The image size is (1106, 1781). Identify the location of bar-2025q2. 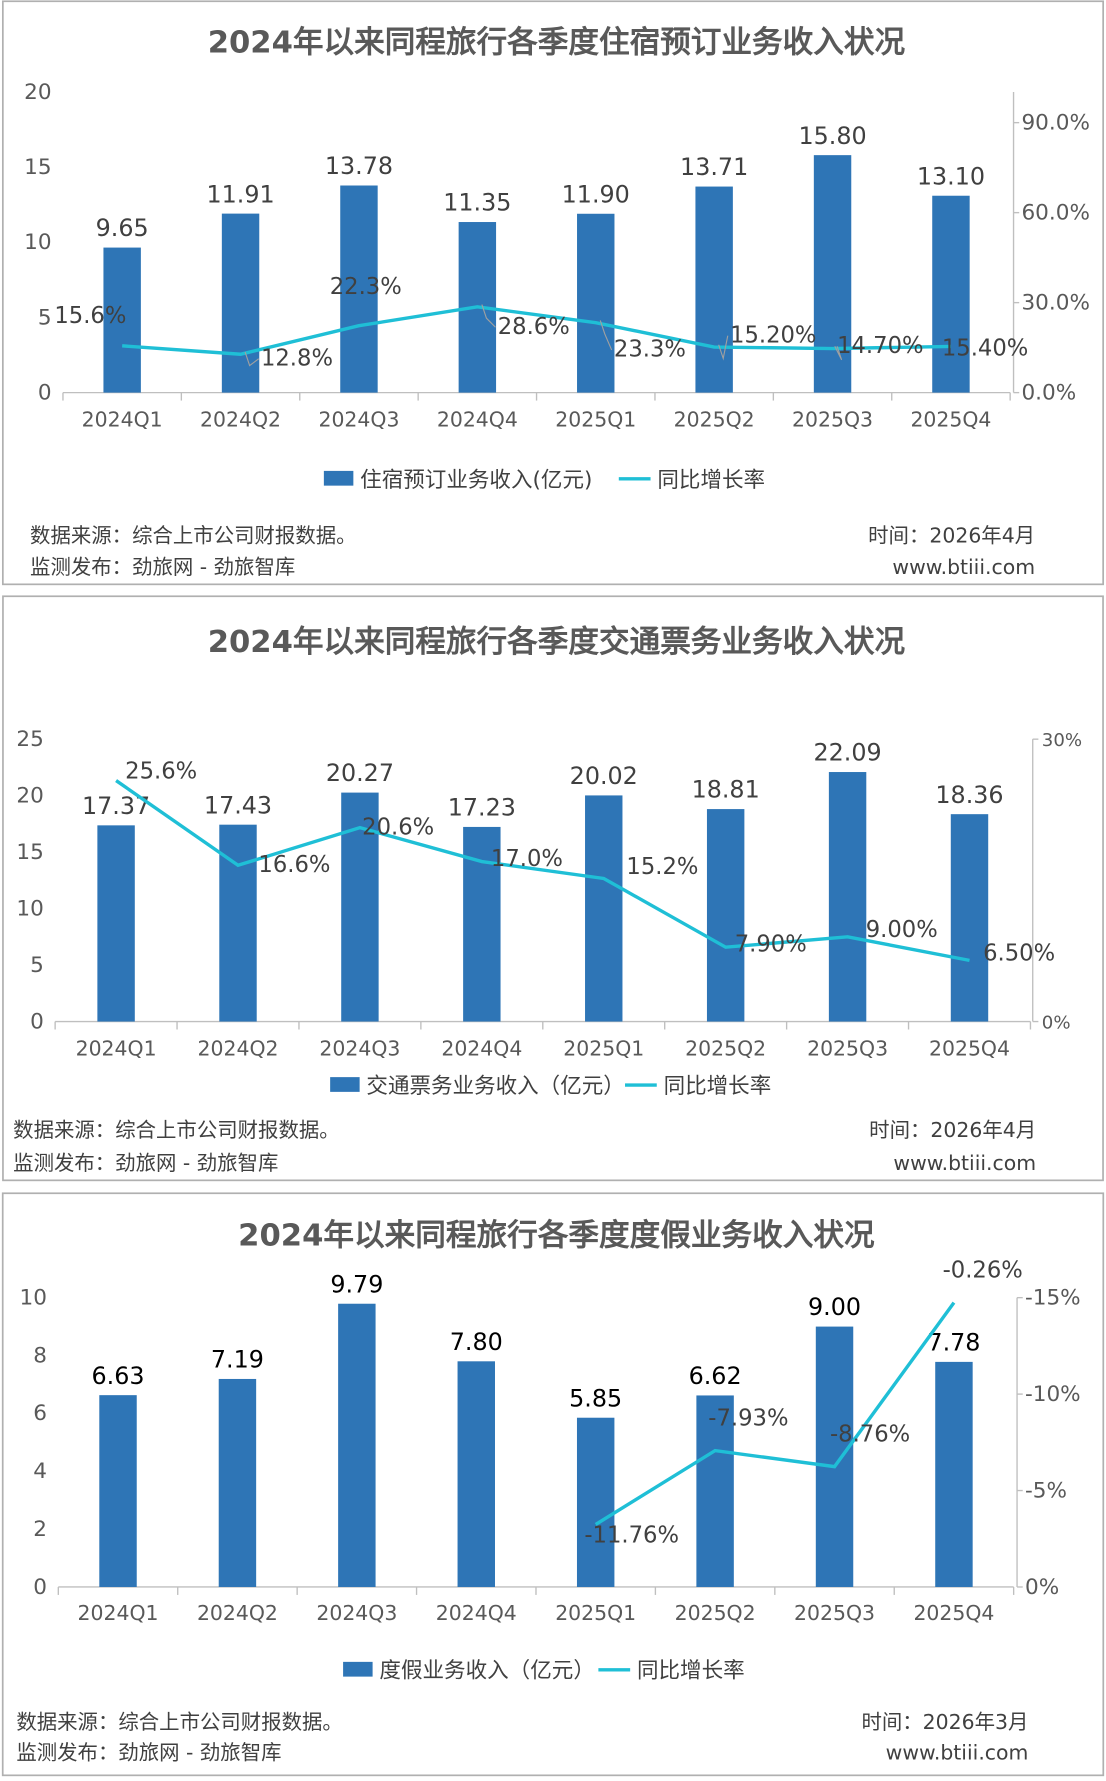
(714, 289).